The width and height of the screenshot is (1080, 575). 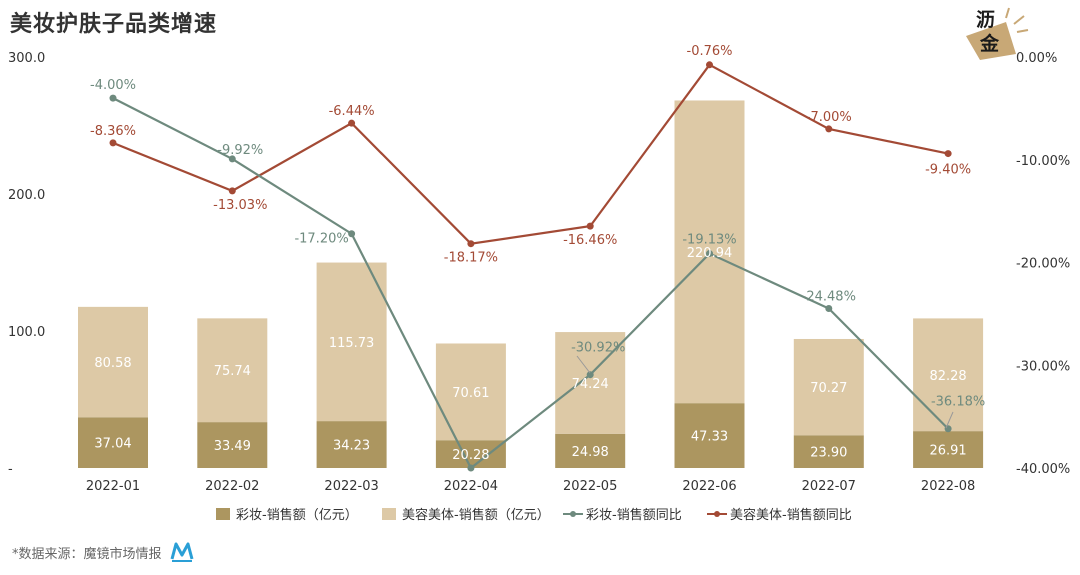 I want to click on bar-bottom-label: 23.90, so click(x=828, y=453).